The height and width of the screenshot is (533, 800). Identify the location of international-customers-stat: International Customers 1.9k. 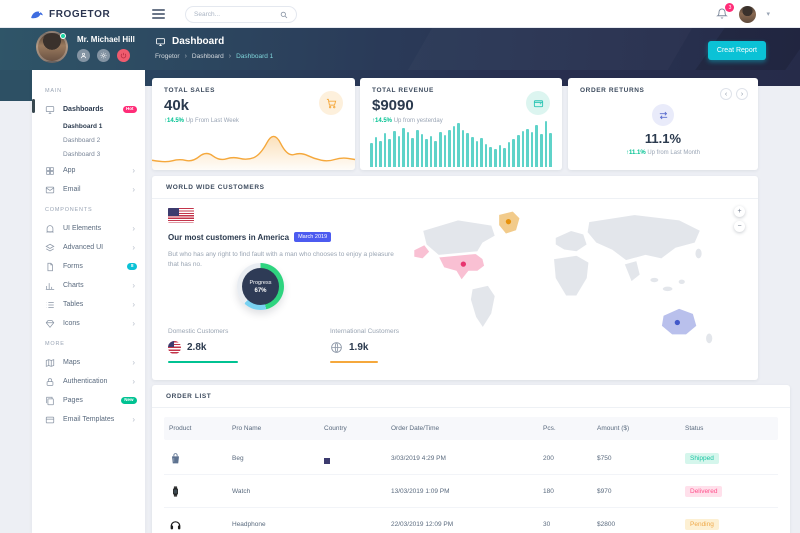
(395, 345).